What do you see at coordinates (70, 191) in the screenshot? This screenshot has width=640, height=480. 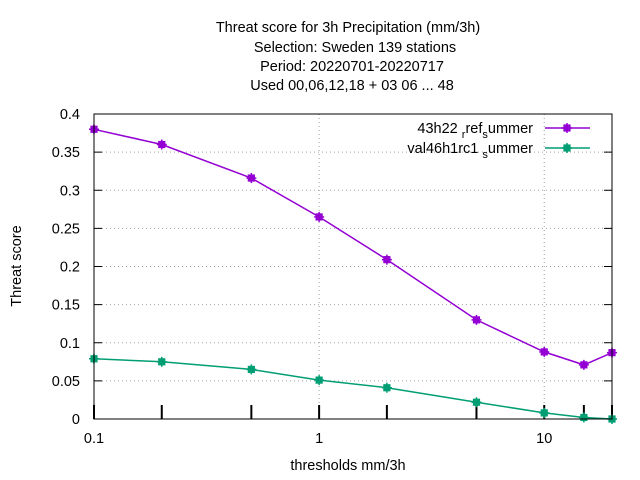 I see `y-tick-label: 0.3` at bounding box center [70, 191].